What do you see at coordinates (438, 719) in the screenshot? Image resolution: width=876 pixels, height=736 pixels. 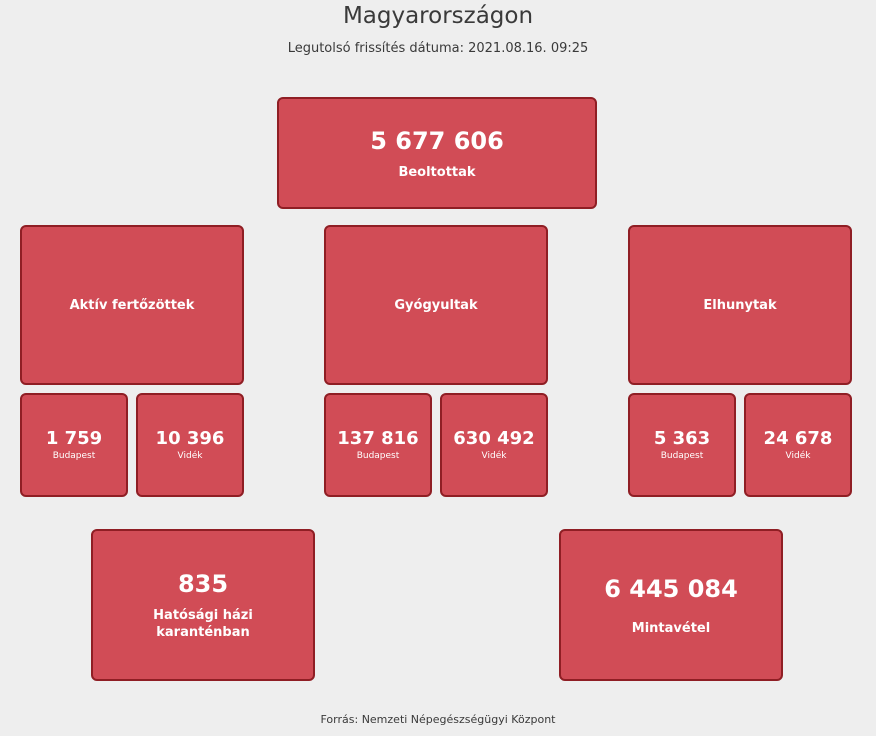 I see `source-text: Forrás: Nemzeti Népegészségügyi Központ` at bounding box center [438, 719].